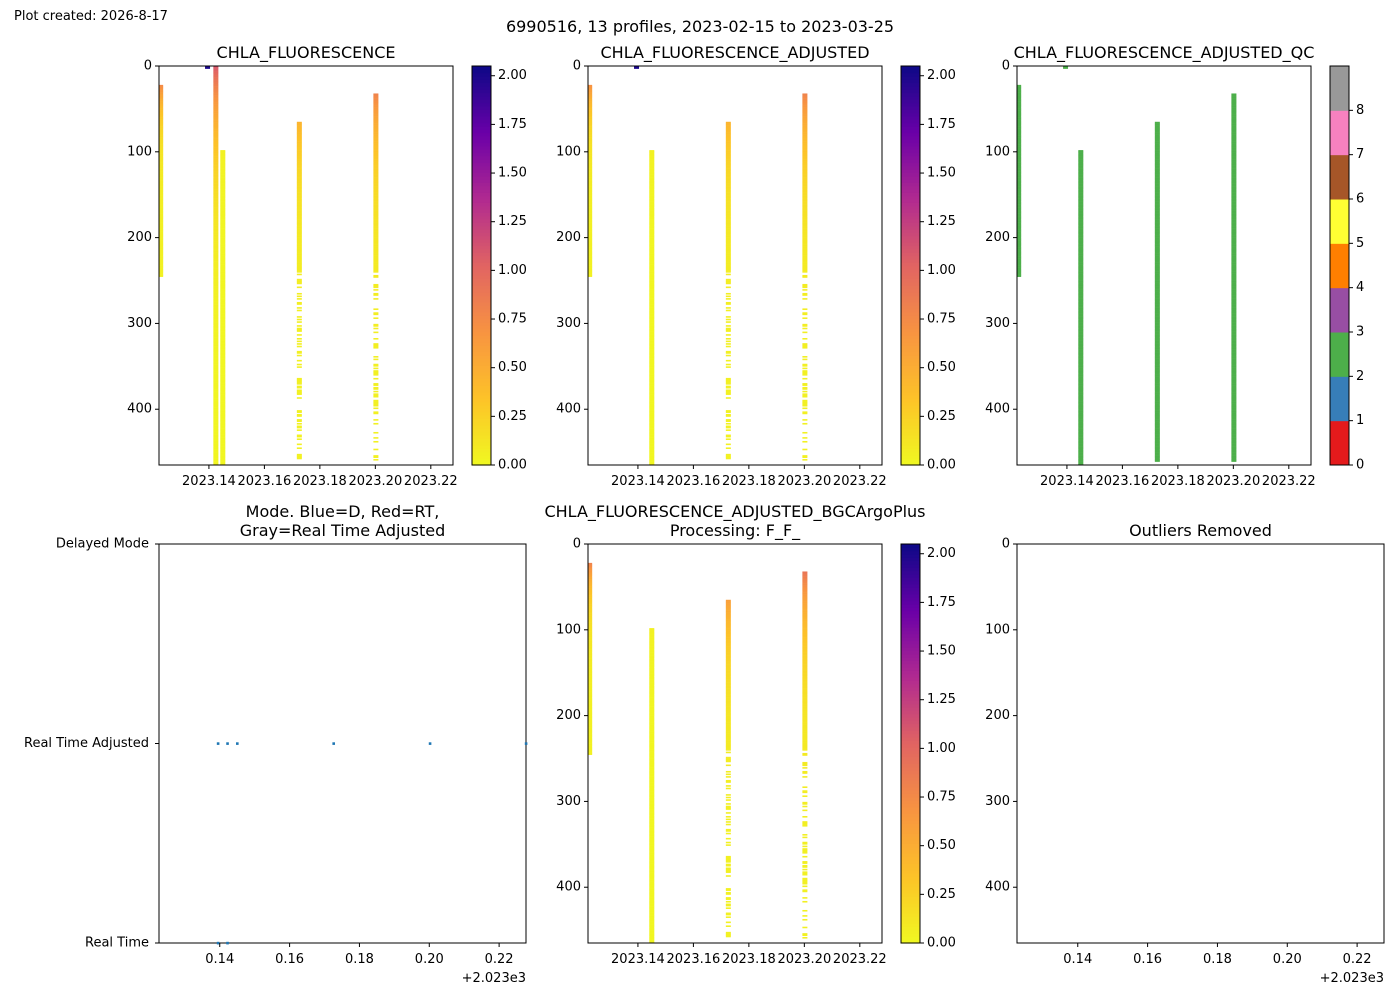 The width and height of the screenshot is (1400, 1000). What do you see at coordinates (577, 544) in the screenshot?
I see `bgc-ytick-label: 0` at bounding box center [577, 544].